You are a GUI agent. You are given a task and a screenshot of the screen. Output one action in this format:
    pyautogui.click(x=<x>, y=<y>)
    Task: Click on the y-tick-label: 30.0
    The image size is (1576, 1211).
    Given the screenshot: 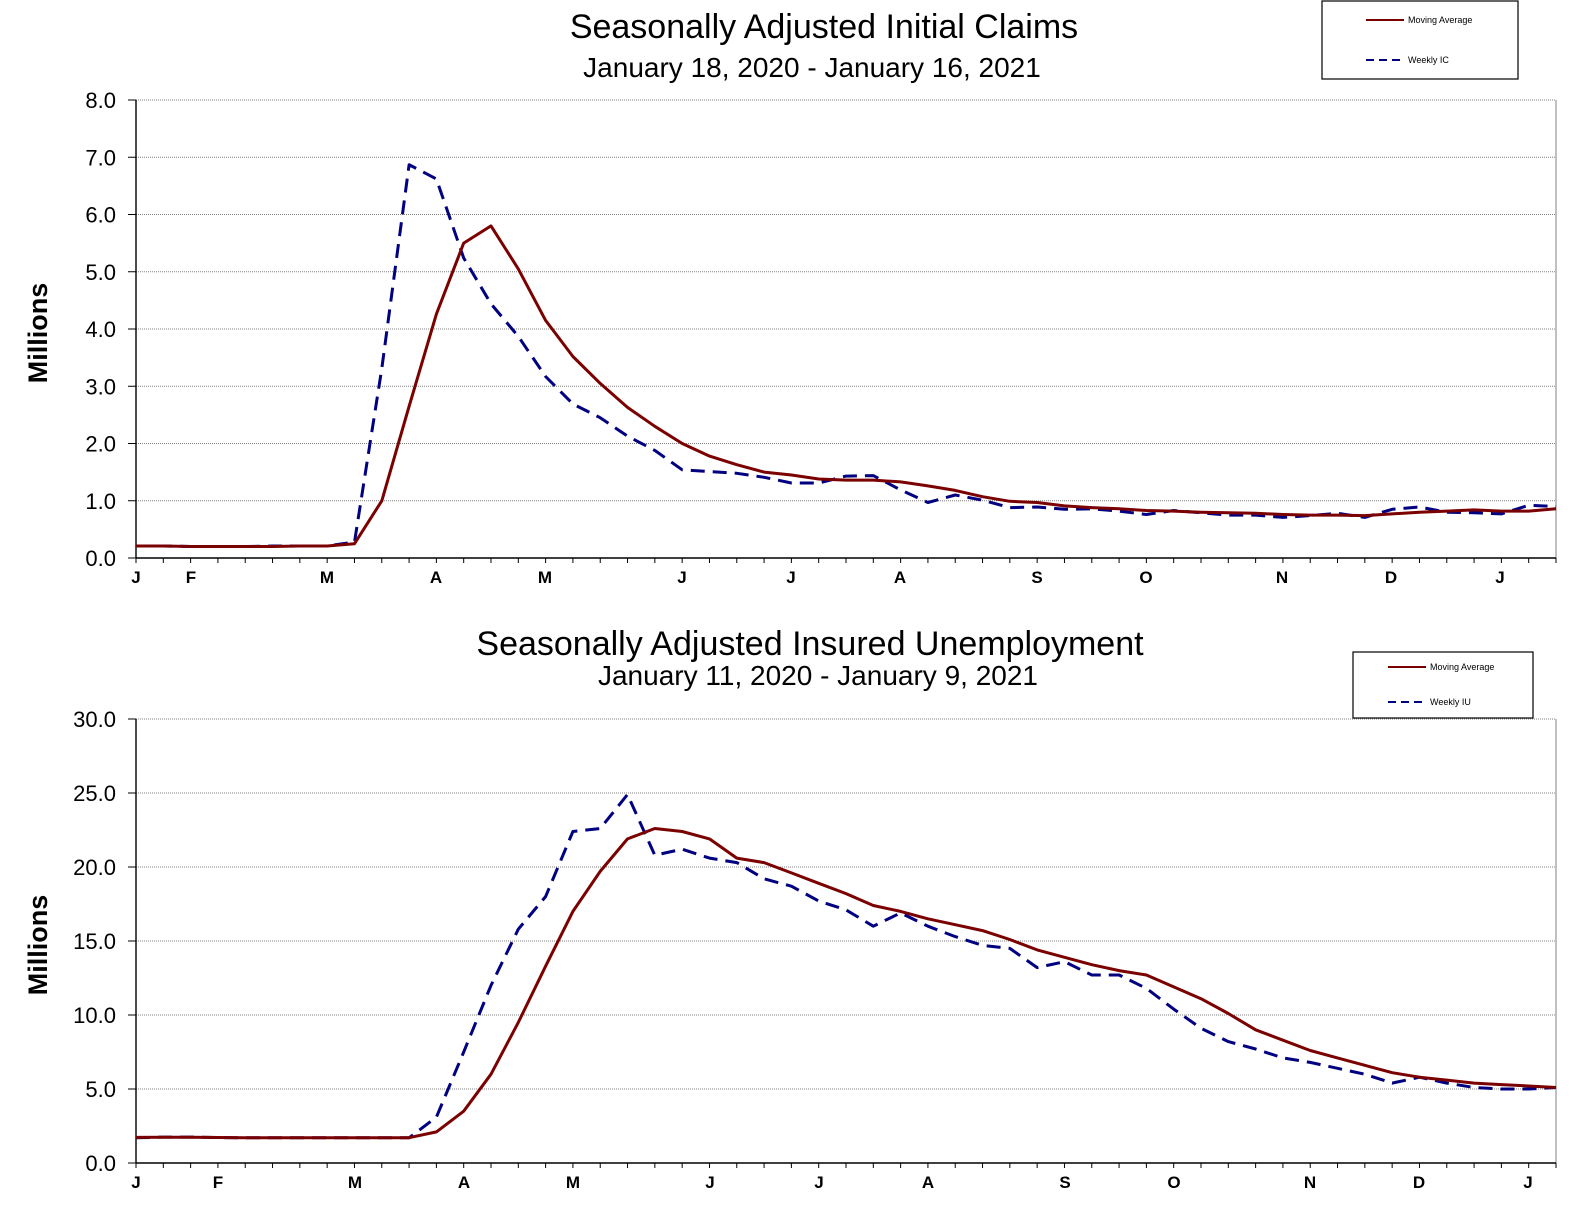 What is the action you would take?
    pyautogui.click(x=94, y=719)
    